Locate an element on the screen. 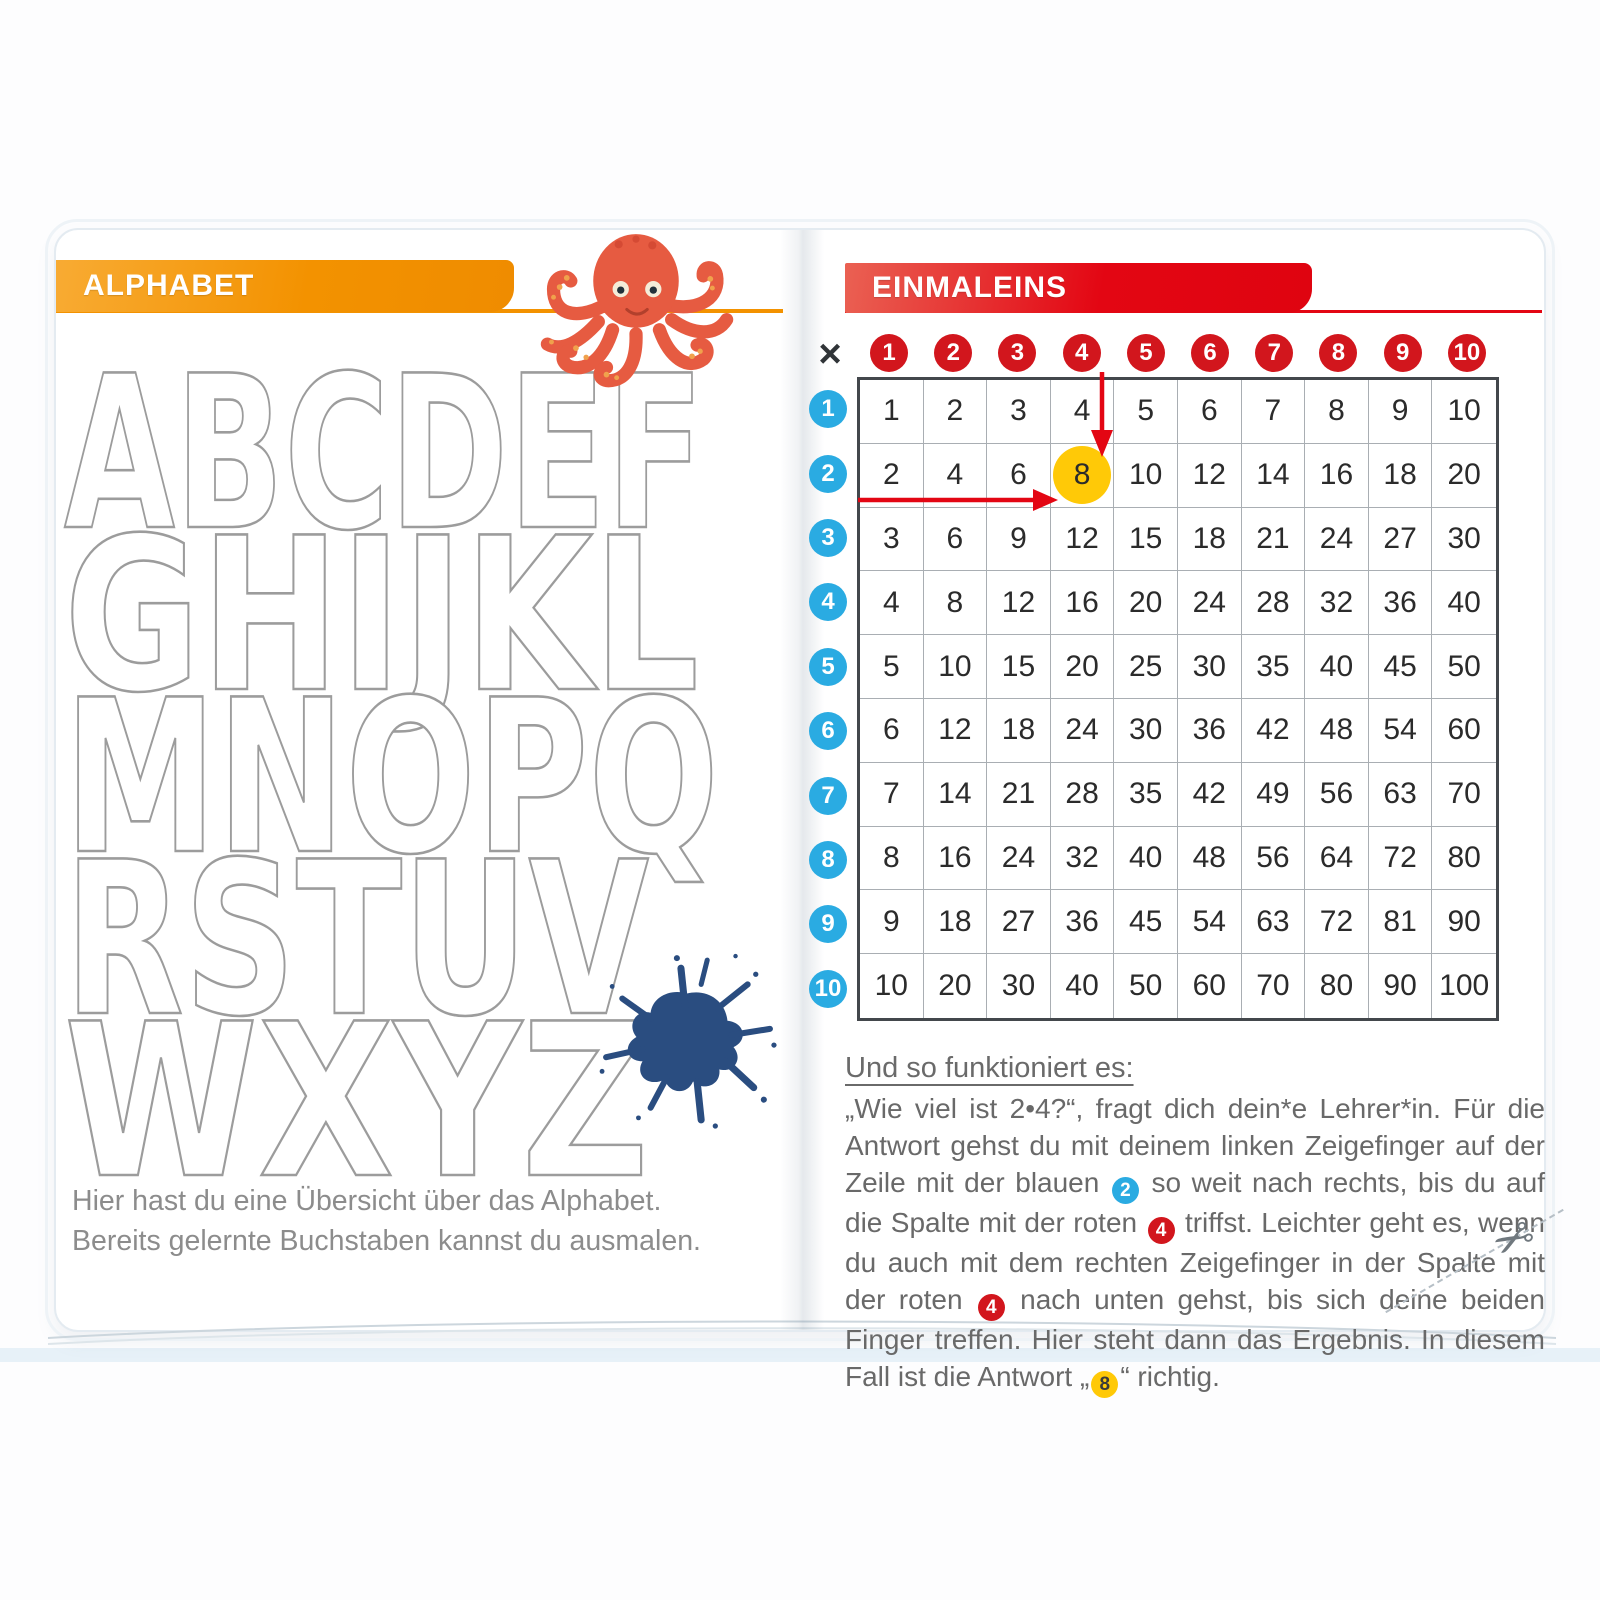 This screenshot has width=1600, height=1600. column-header-circle: 1 is located at coordinates (889, 353).